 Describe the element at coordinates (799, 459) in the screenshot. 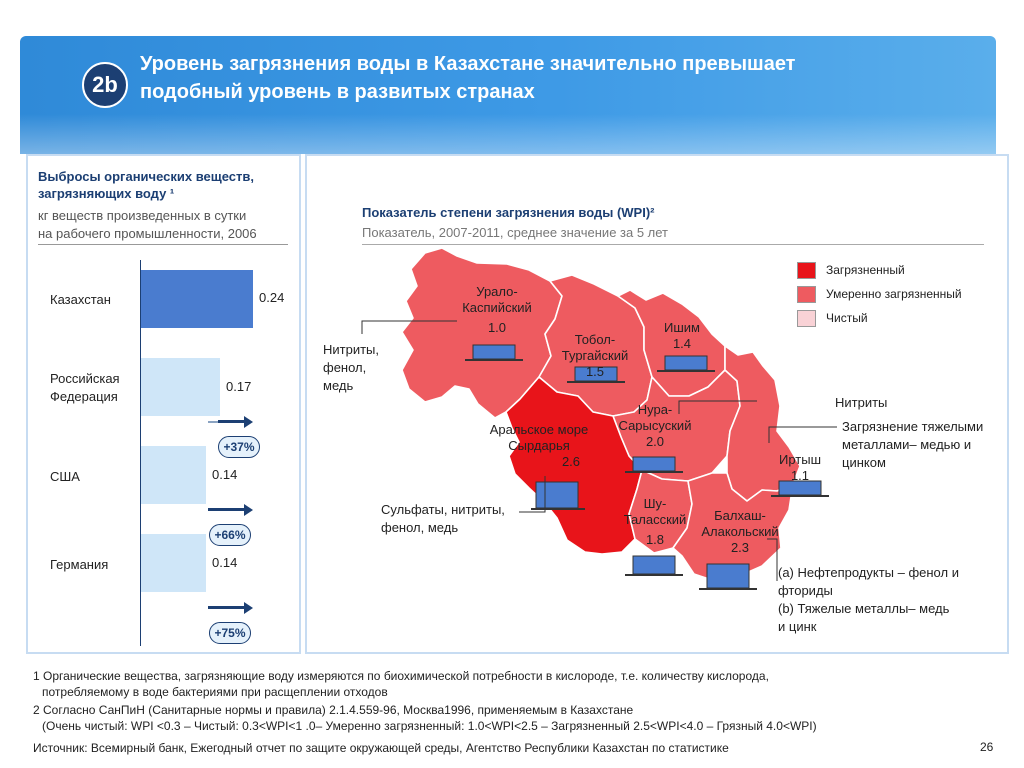

I see `region-name-irtysh: Иртыш` at that location.